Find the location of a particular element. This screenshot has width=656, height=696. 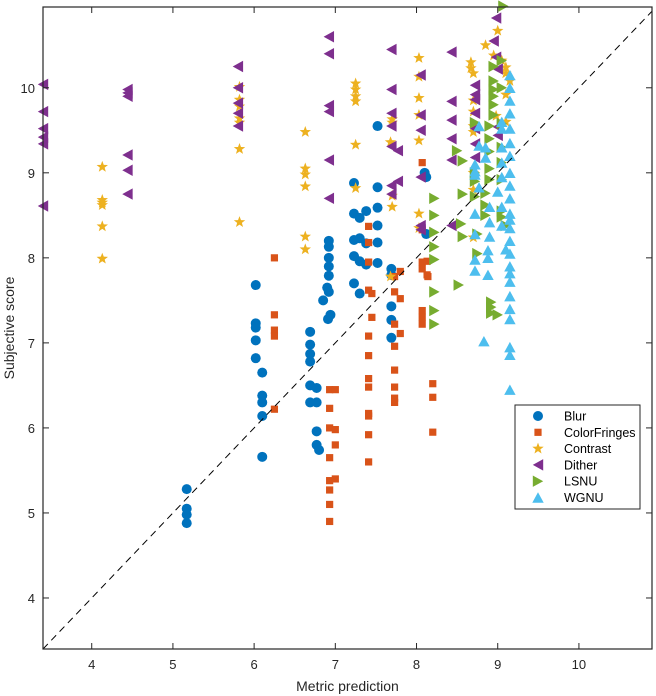

legend-item-lsnu: LSNU is located at coordinates (565, 482).